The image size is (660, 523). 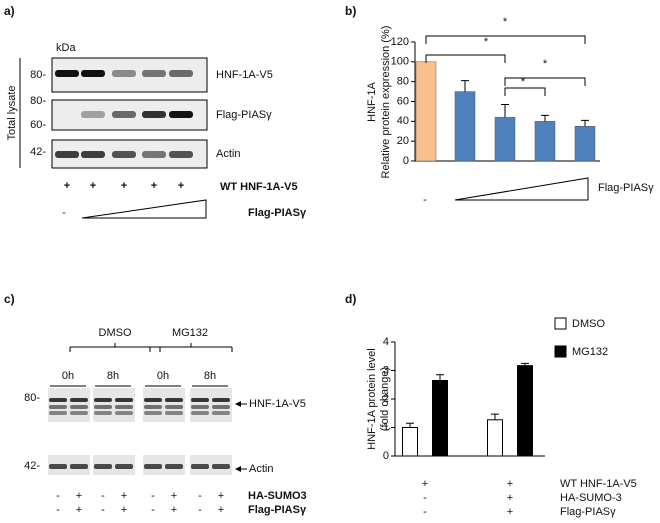 What do you see at coordinates (386, 456) in the screenshot?
I see `y-tick-label: 0` at bounding box center [386, 456].